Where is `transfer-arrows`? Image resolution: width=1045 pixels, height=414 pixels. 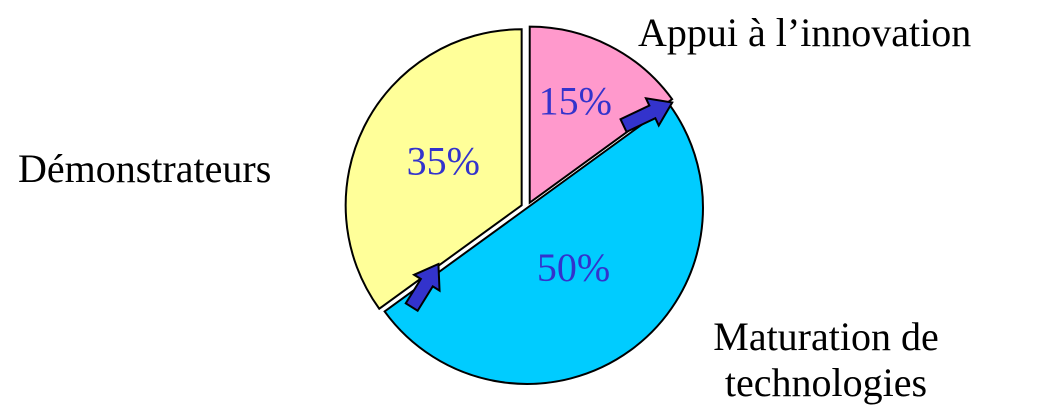 transfer-arrows is located at coordinates (539, 205).